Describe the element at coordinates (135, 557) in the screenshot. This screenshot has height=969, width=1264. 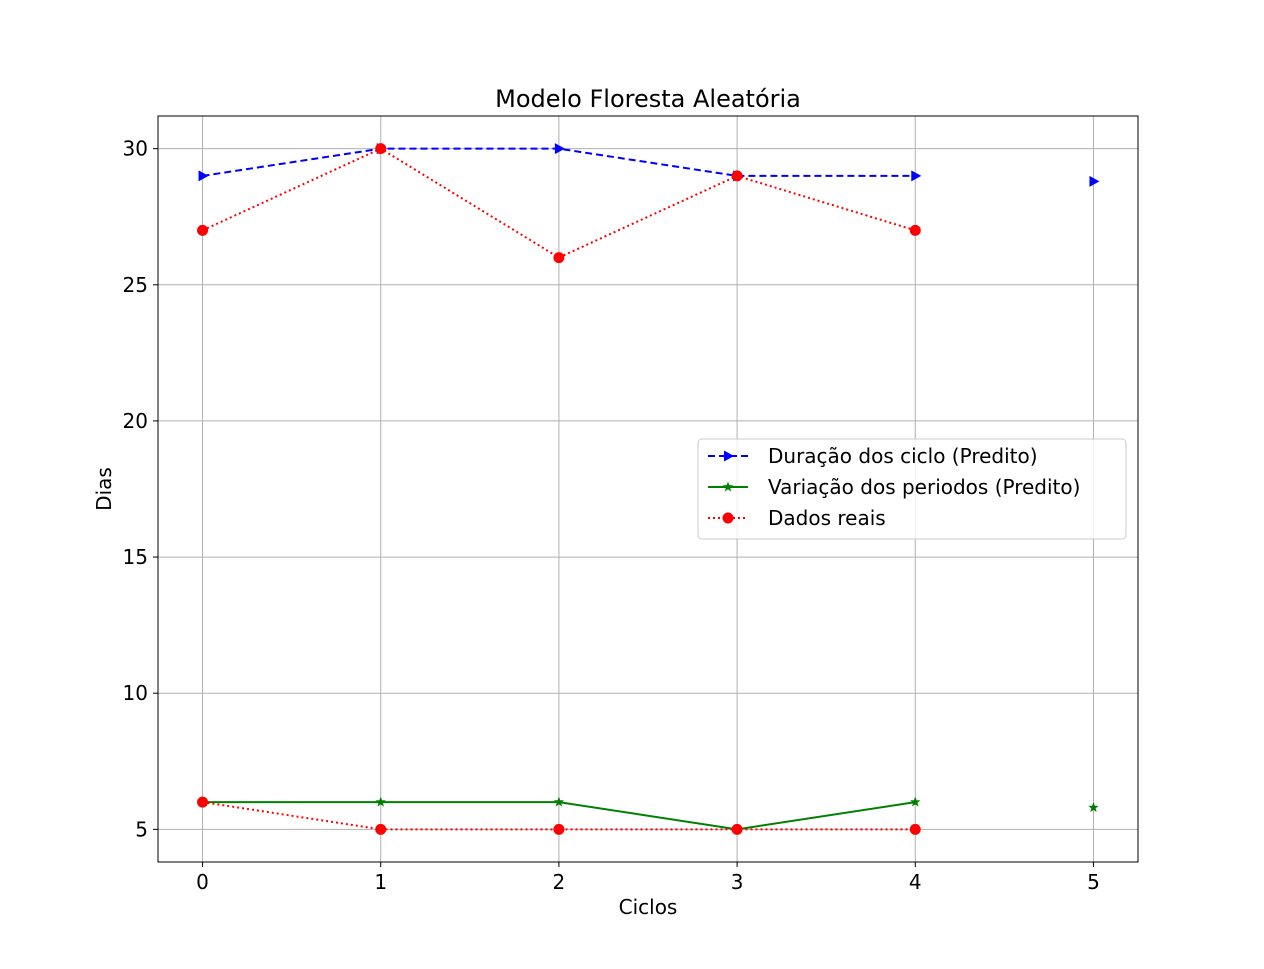
I see `y-tick-label: 15` at that location.